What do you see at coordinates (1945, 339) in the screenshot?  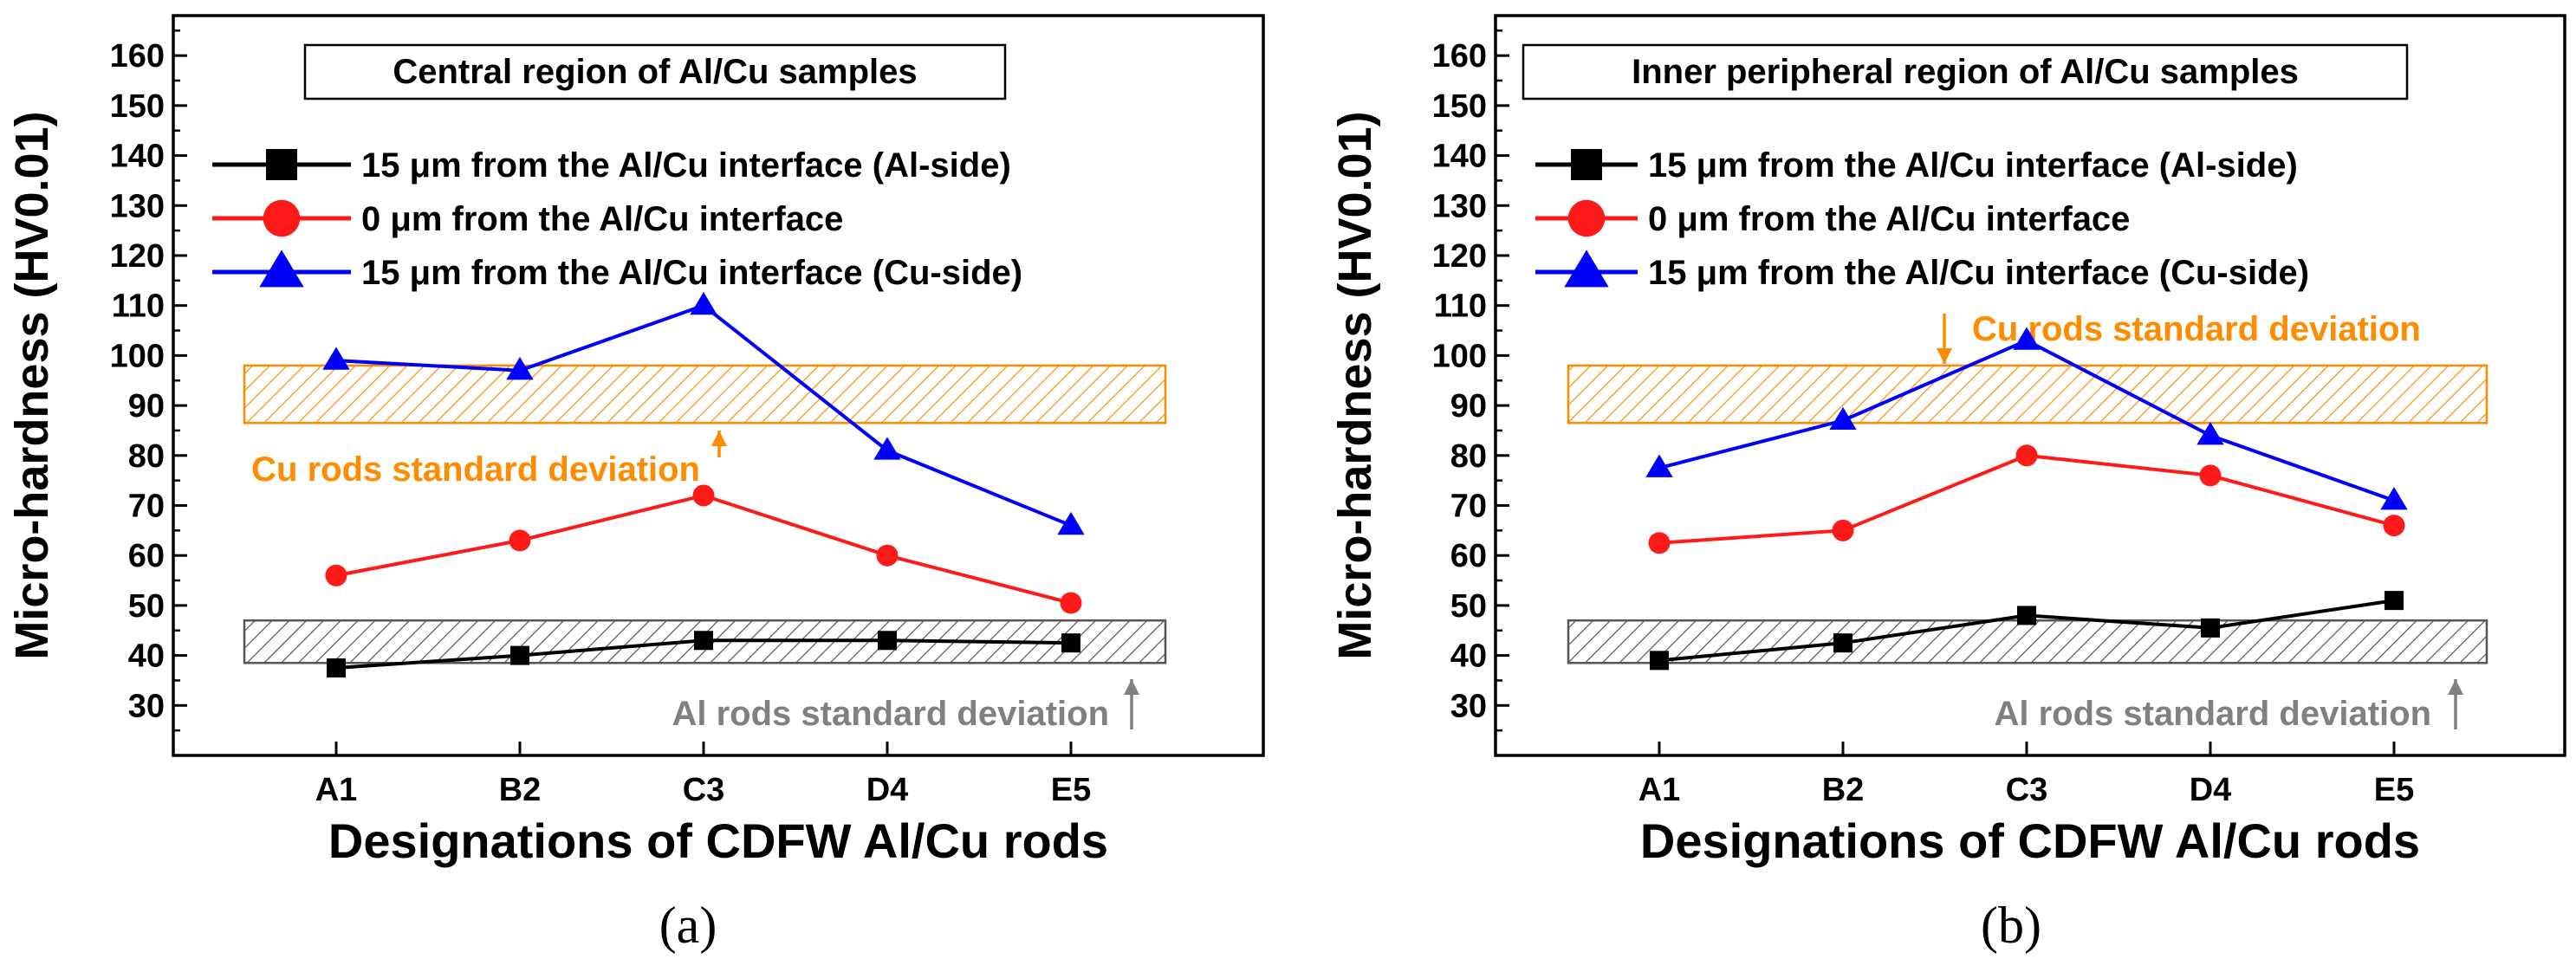 I see `cu-band-arrow` at bounding box center [1945, 339].